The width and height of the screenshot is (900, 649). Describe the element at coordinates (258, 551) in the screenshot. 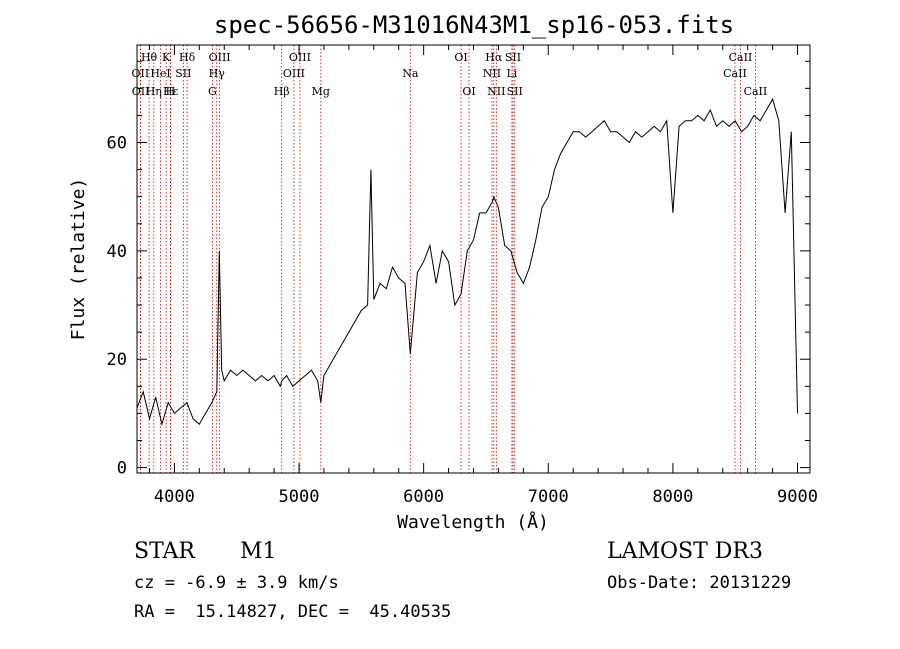

I see `object-subclass: M1` at that location.